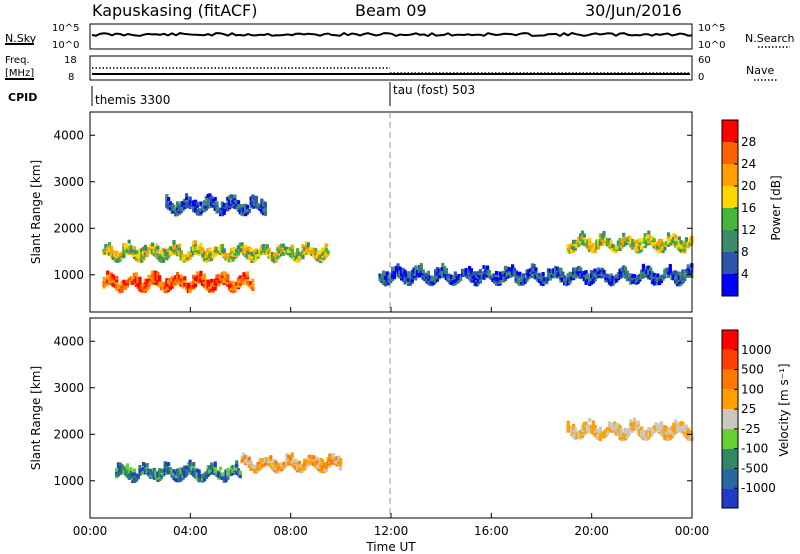 This screenshot has width=800, height=554. I want to click on velocity-colorbar-label: Velocity [m s⁻¹], so click(784, 409).